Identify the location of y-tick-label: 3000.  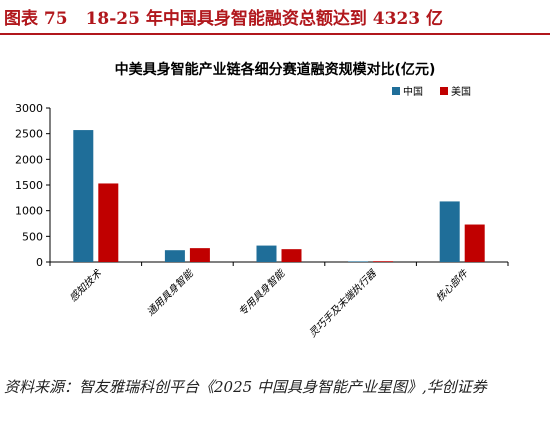
(29, 108).